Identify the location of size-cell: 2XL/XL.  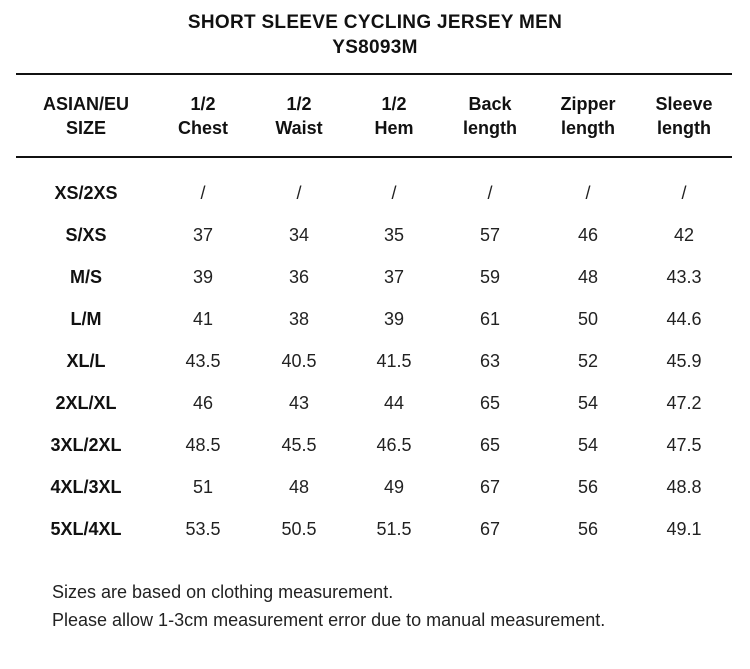
(86, 402).